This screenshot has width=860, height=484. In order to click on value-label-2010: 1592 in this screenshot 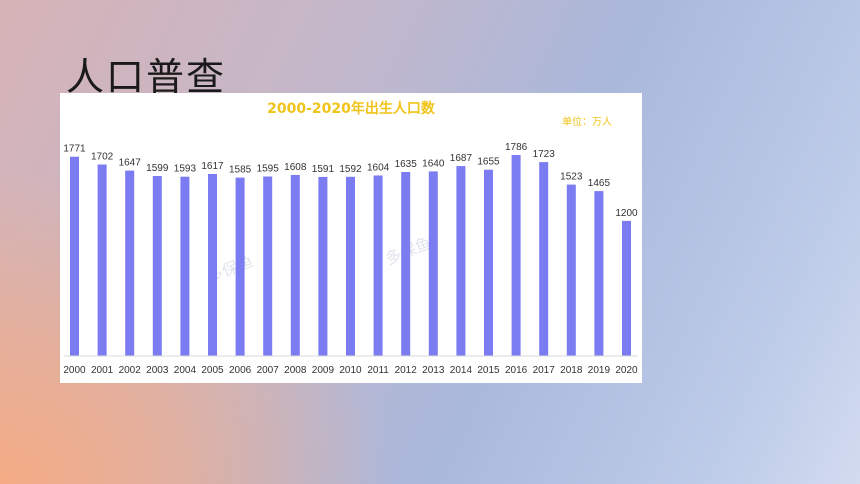, I will do `click(350, 169)`.